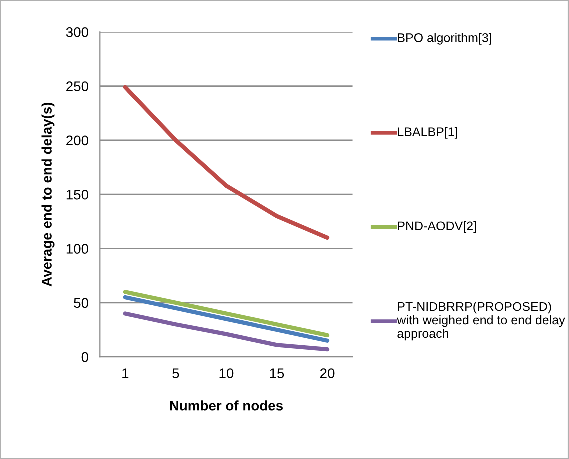  Describe the element at coordinates (48, 194) in the screenshot. I see `y-axis-title: Average end to end delay(s)` at that location.